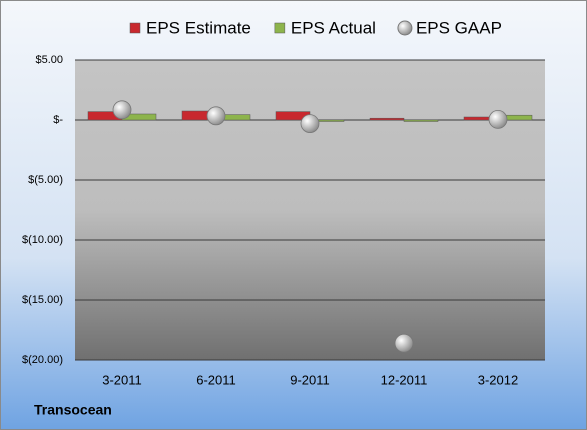 The height and width of the screenshot is (430, 587). I want to click on y-tick-label: $(20.00), so click(42, 360).